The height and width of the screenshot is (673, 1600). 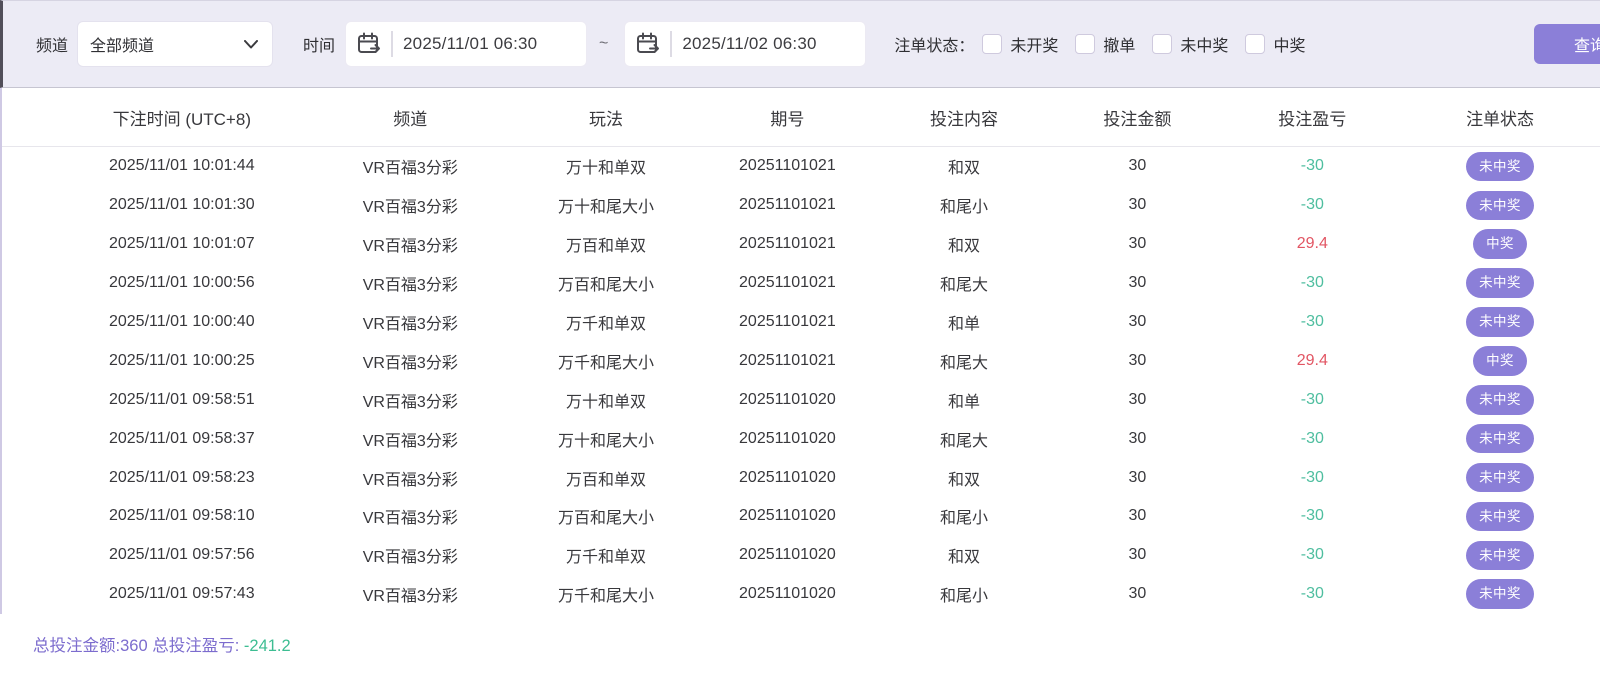 What do you see at coordinates (181, 205) in the screenshot?
I see `cell-bet-time: 2025/11/01 10:01:30` at bounding box center [181, 205].